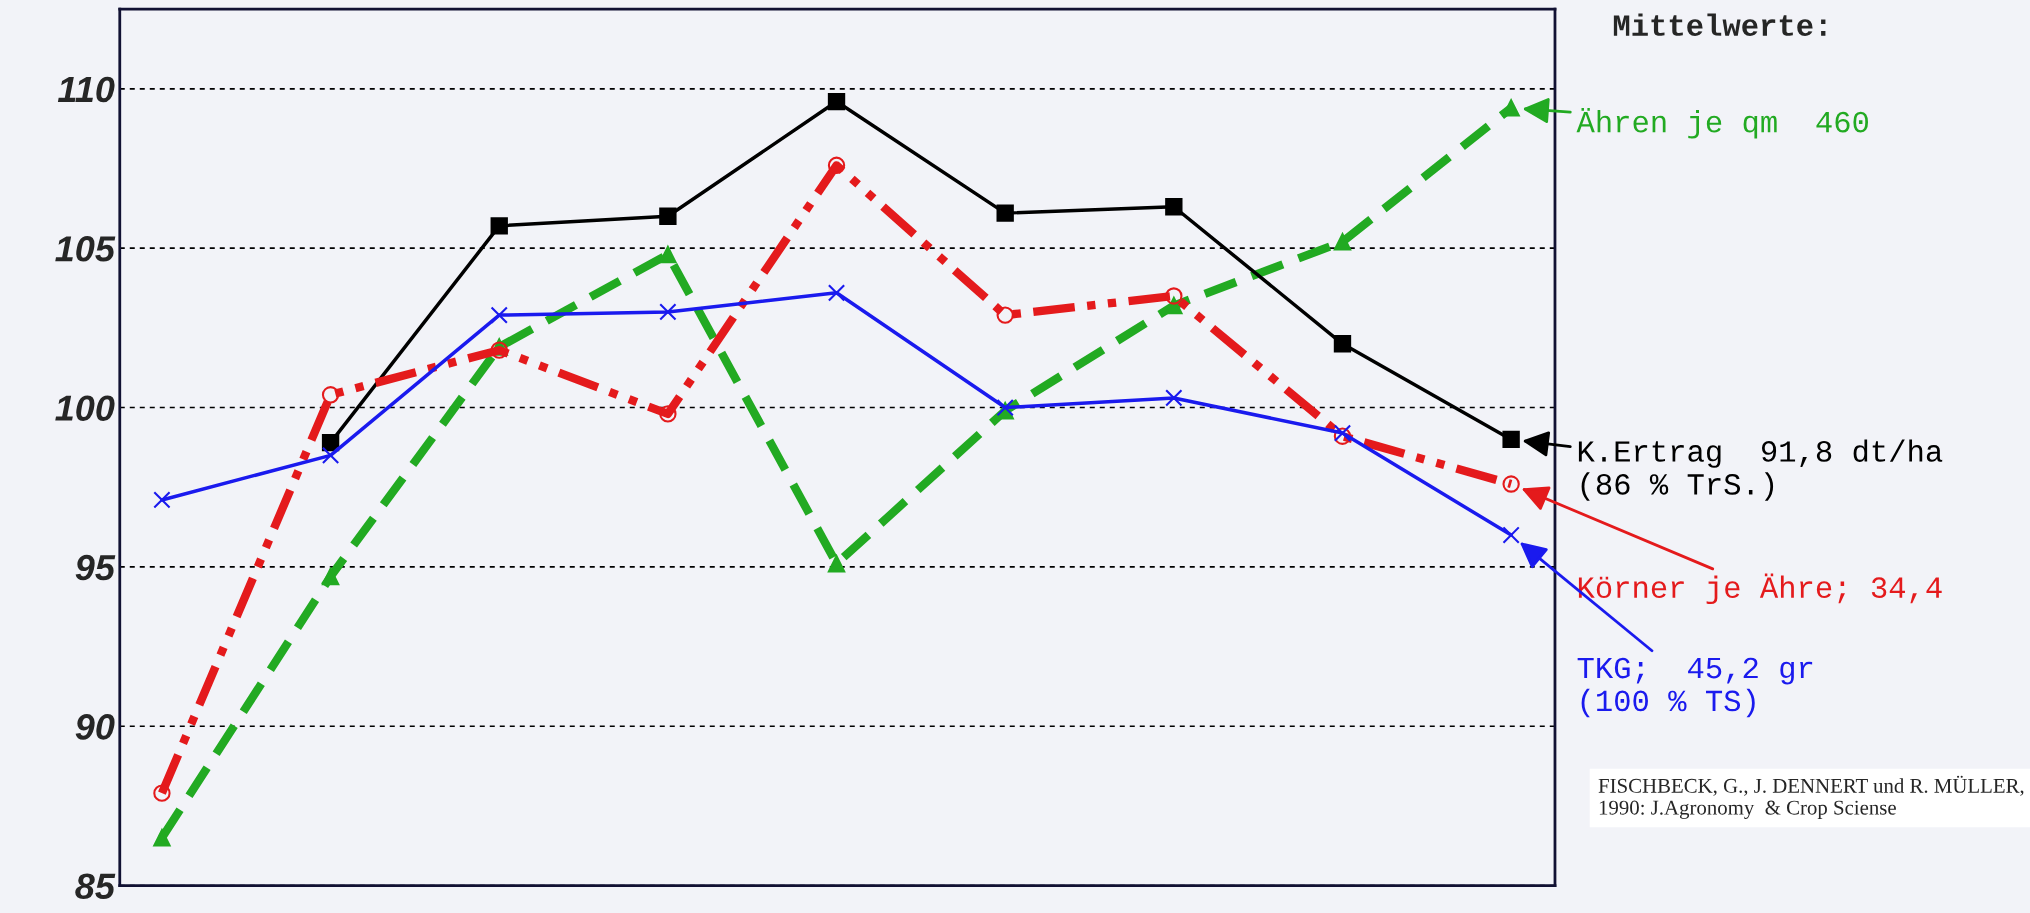 Image resolution: width=2030 pixels, height=913 pixels. What do you see at coordinates (95, 567) in the screenshot?
I see `y-tick-label: 95` at bounding box center [95, 567].